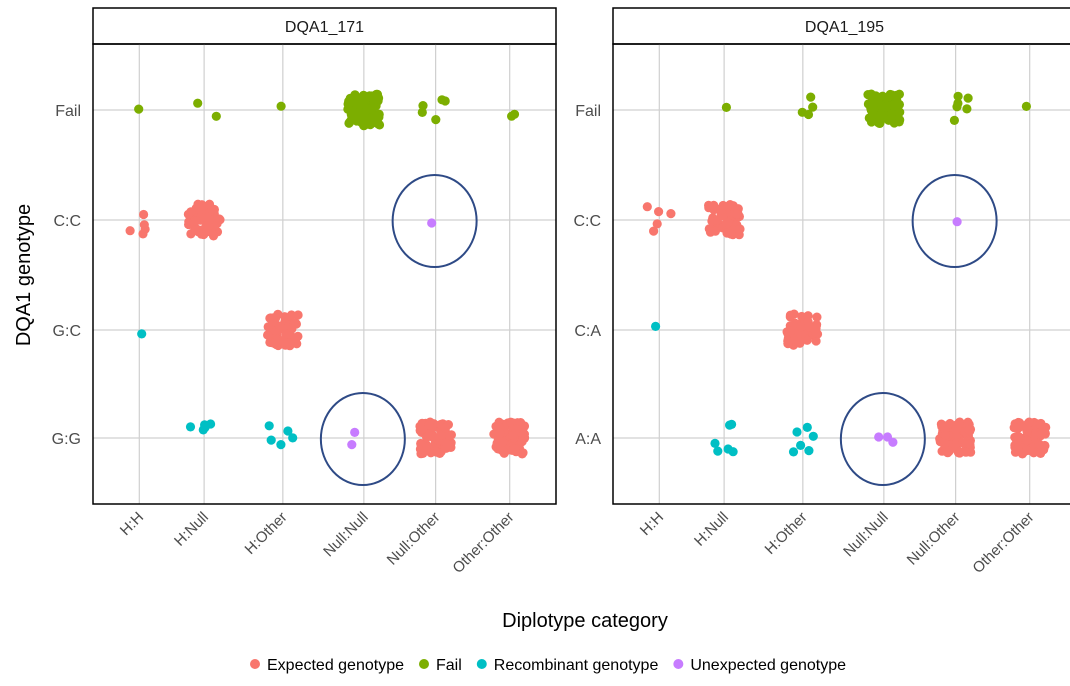 This screenshot has height=686, width=1070. I want to click on legend-label: Unexpected genotype, so click(768, 665).